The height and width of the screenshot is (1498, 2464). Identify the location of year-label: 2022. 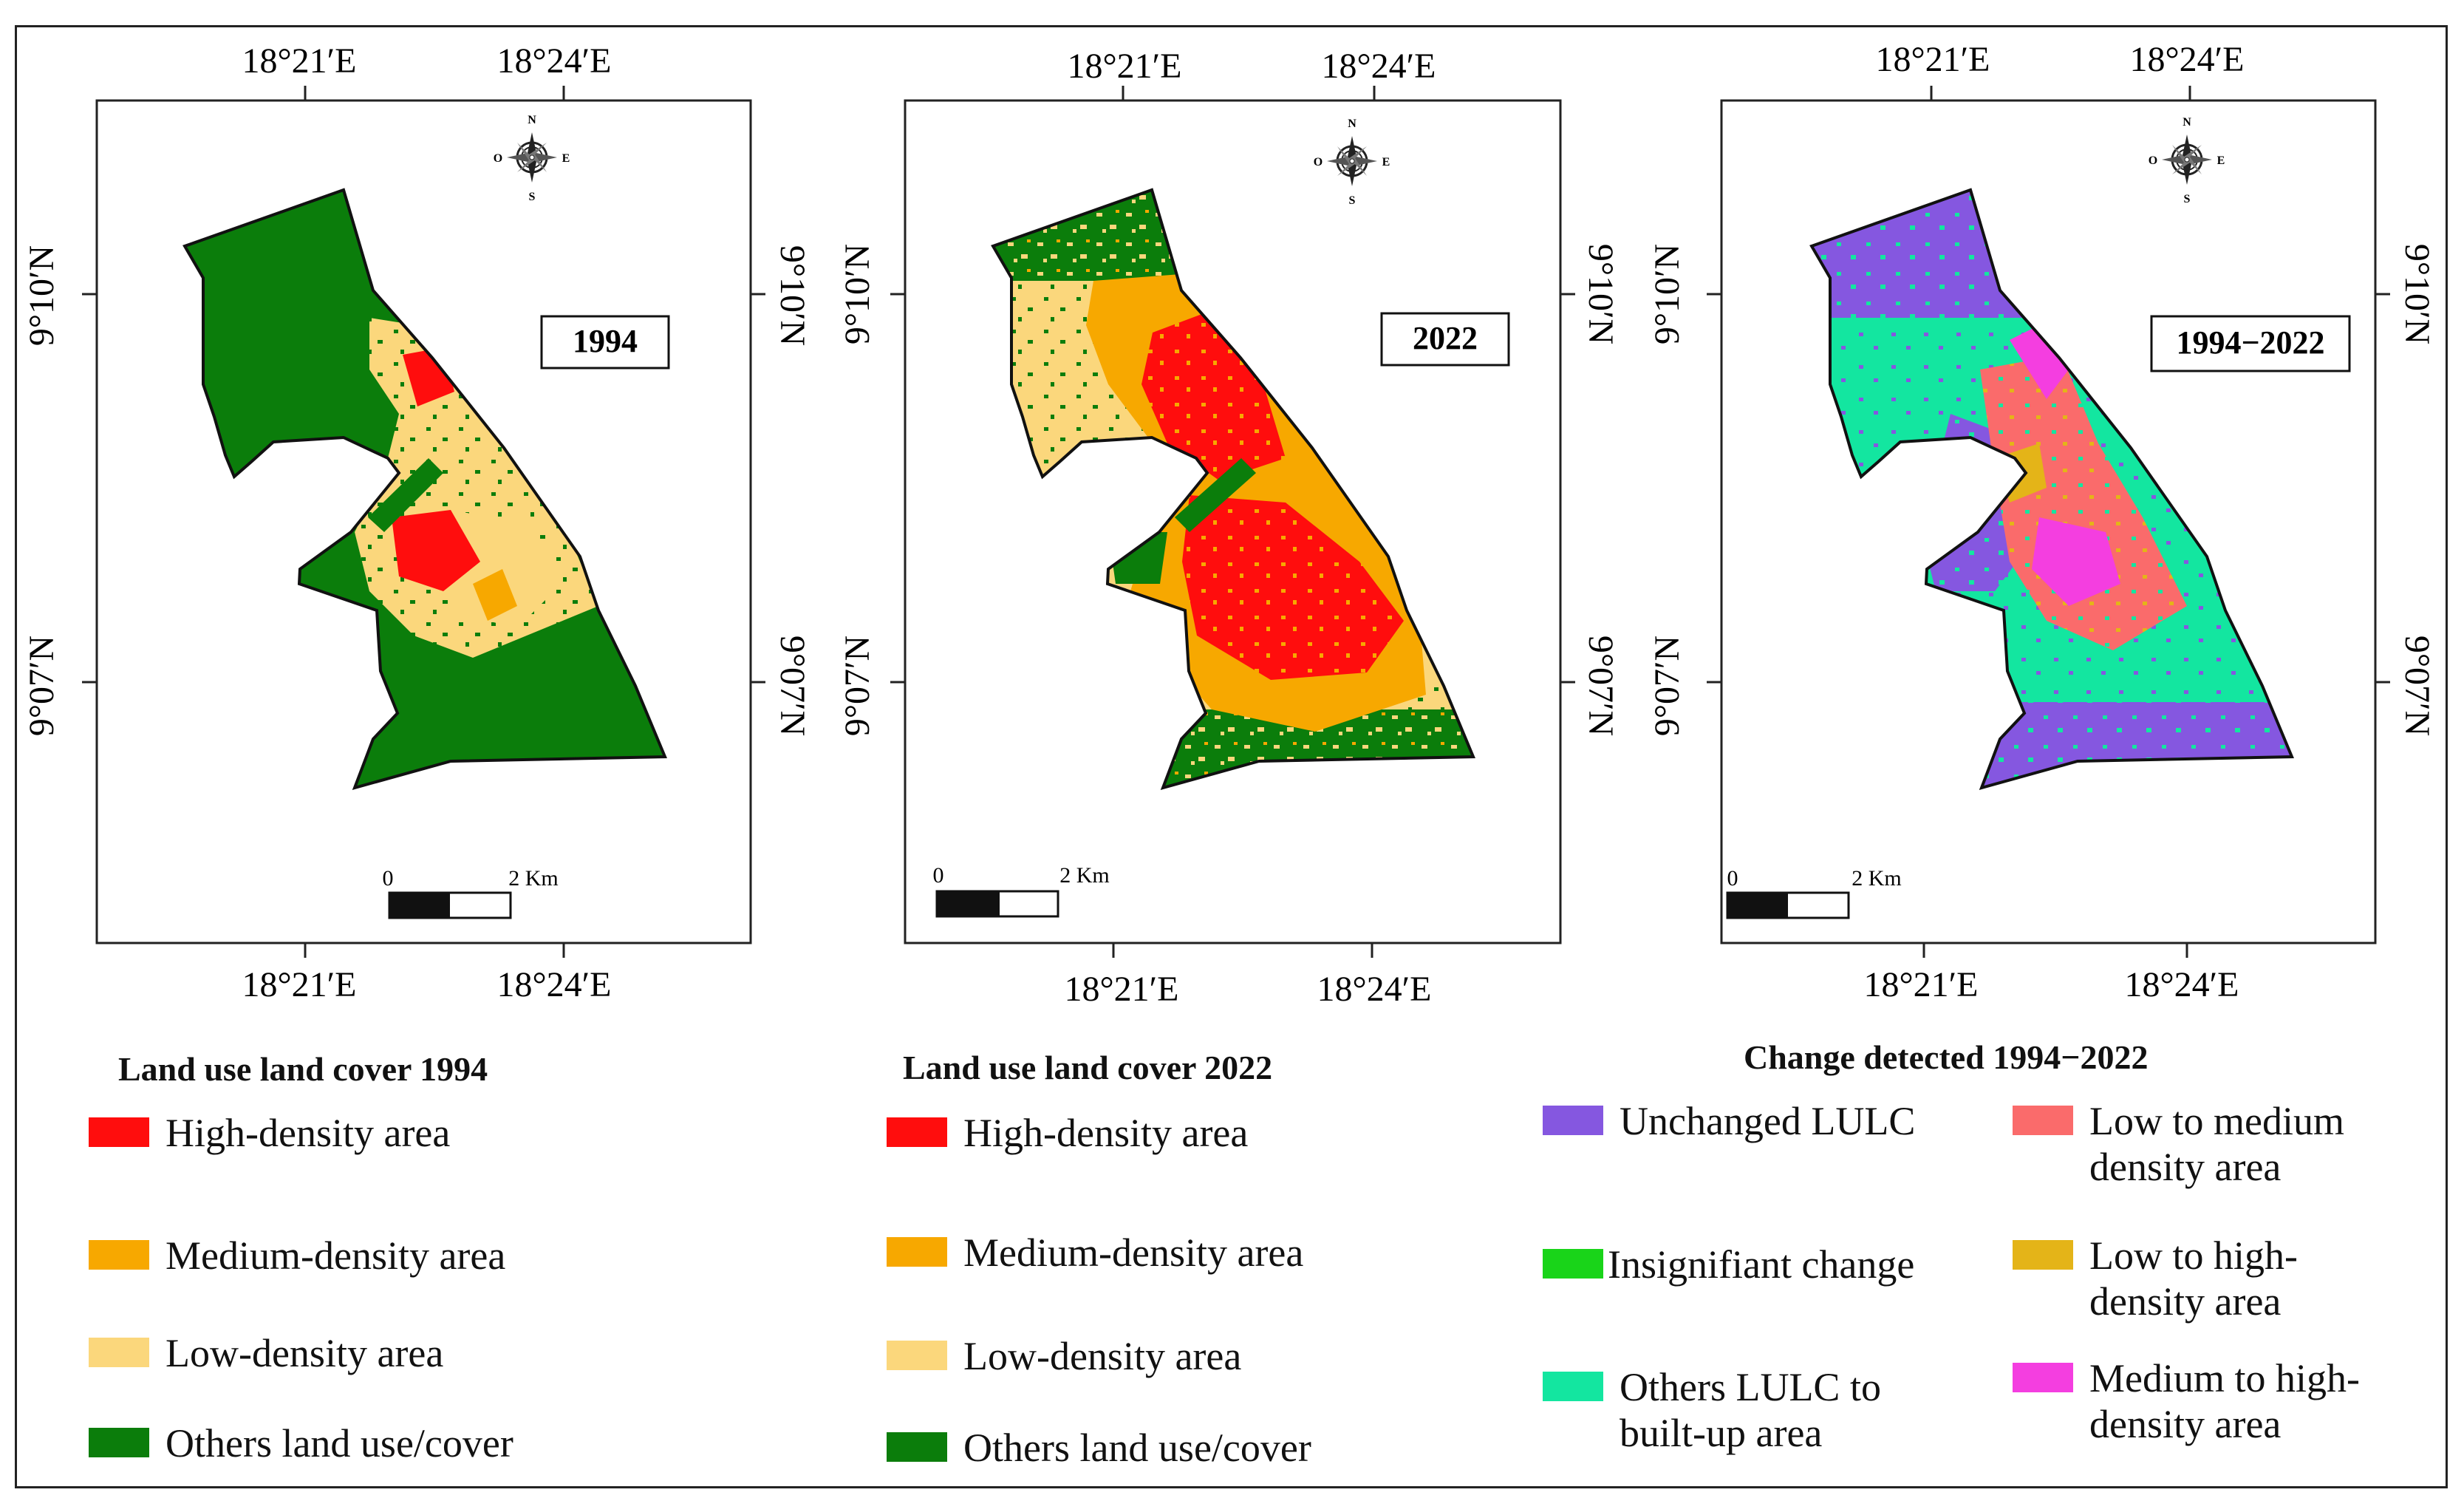
(1445, 338).